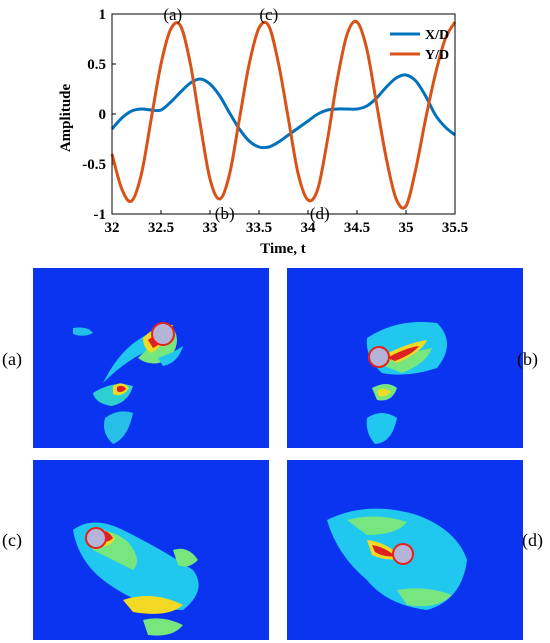  Describe the element at coordinates (151, 358) in the screenshot. I see `contour-panel-a` at that location.